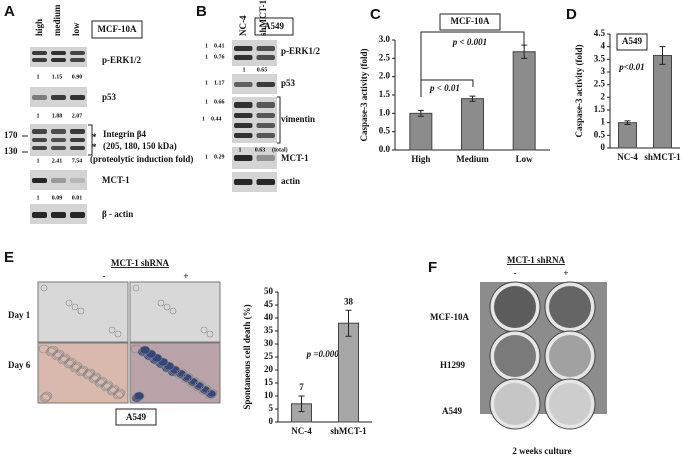 This screenshot has height=462, width=690. What do you see at coordinates (385, 39) in the screenshot?
I see `y-tick-label: 3.0` at bounding box center [385, 39].